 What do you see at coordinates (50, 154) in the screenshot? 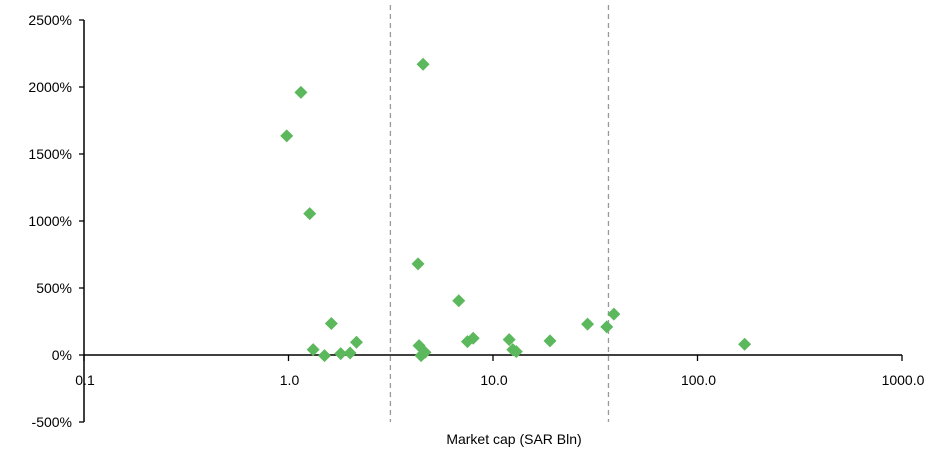
I see `y-tick-label: 1500%` at bounding box center [50, 154].